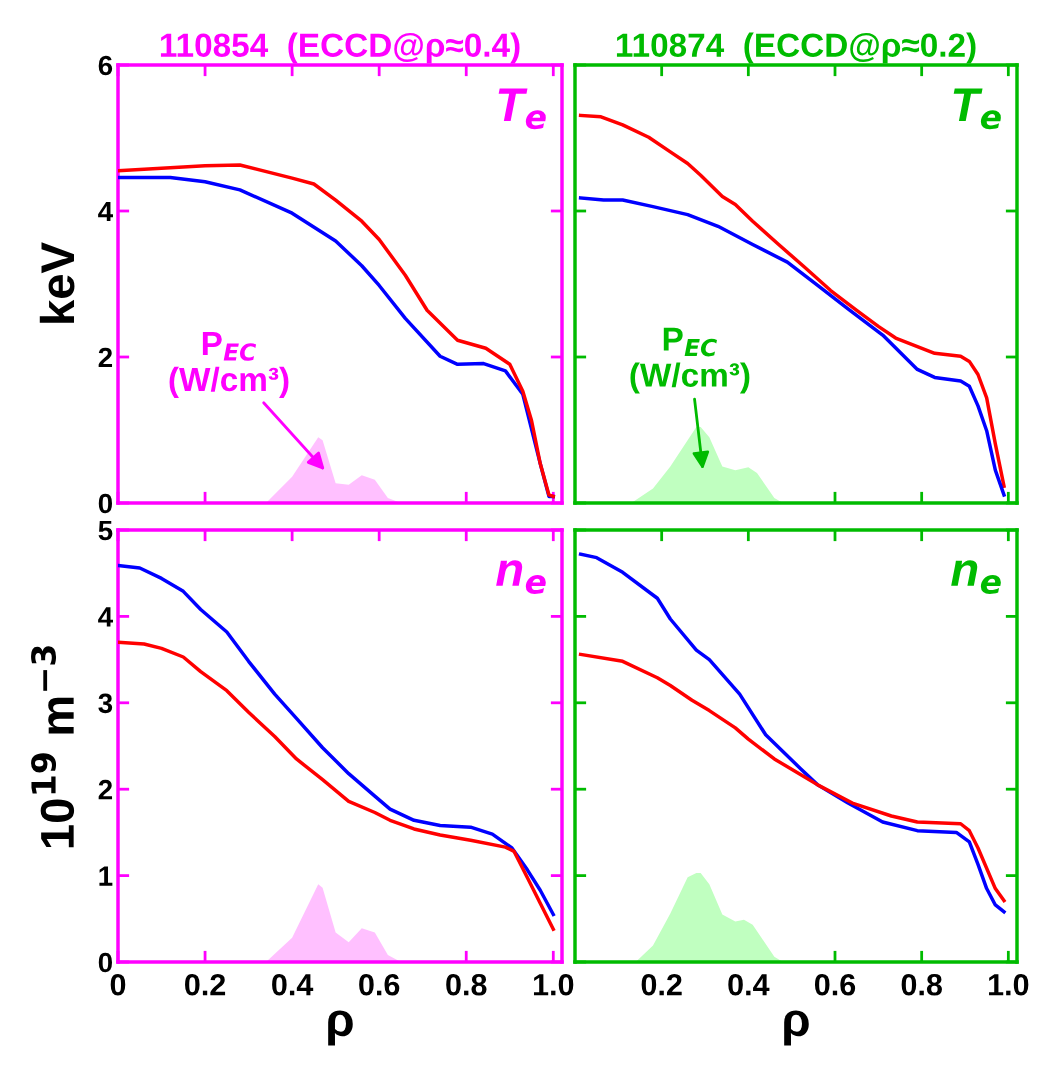 Image resolution: width=1043 pixels, height=1068 pixels. I want to click on y-tick-label: 1, so click(106, 876).